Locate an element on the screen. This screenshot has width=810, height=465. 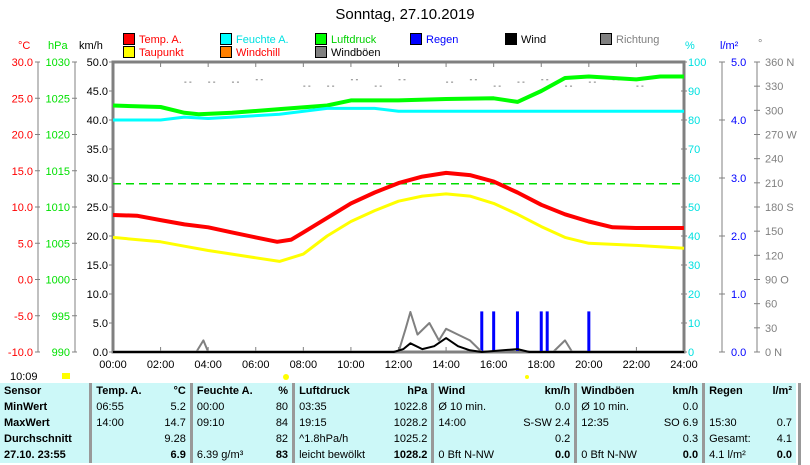
cell-info: 19:15 is located at coordinates (337, 423).